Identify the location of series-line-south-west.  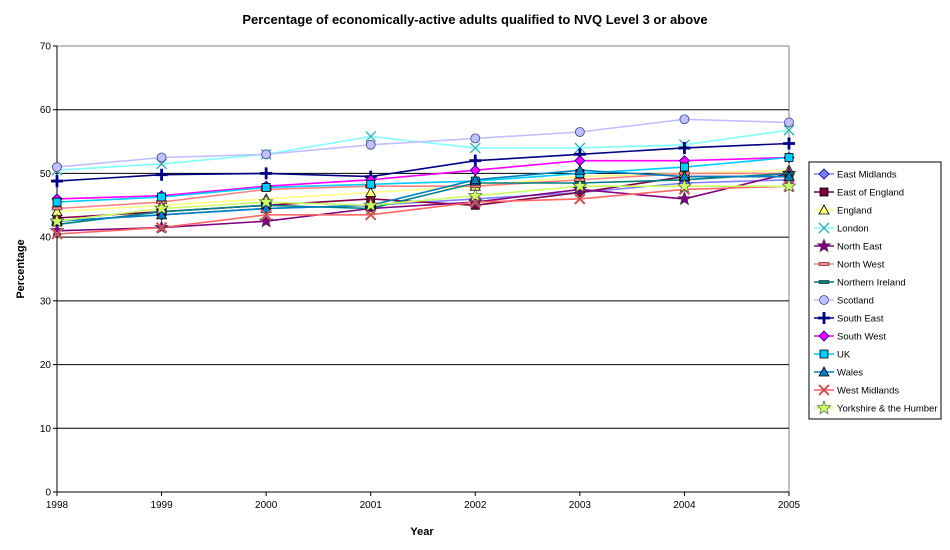
(423, 178).